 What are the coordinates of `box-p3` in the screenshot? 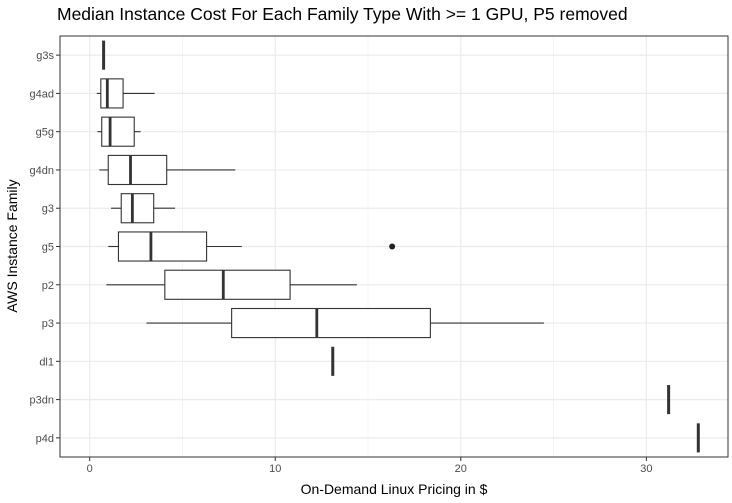 It's located at (345, 323).